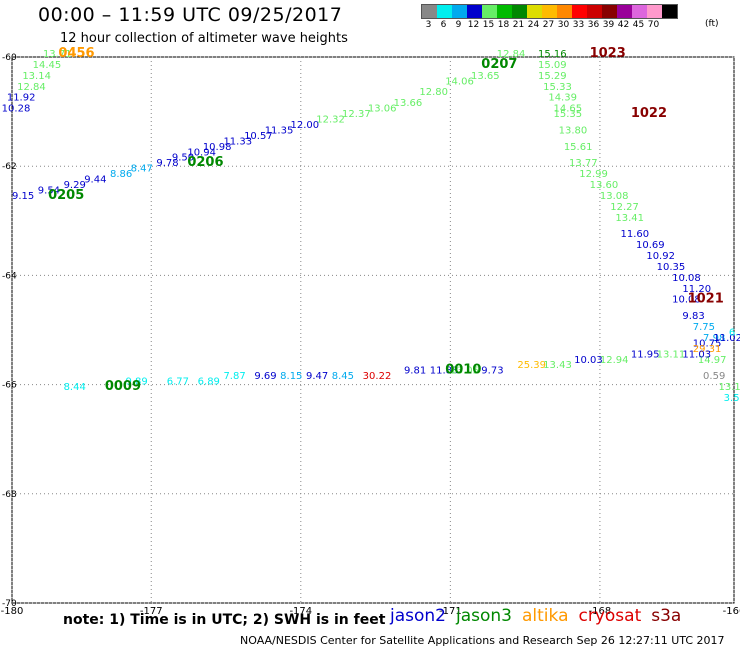  What do you see at coordinates (217, 147) in the screenshot?
I see `swh-value-label: 10.98` at bounding box center [217, 147].